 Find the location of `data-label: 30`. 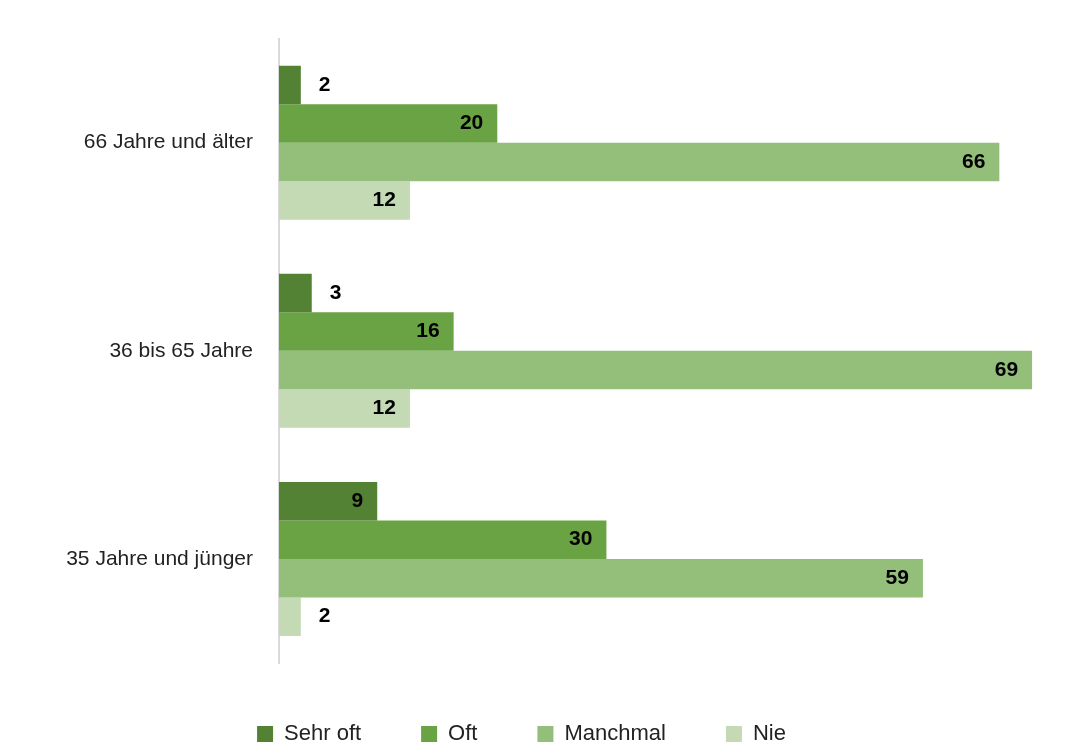

data-label: 30 is located at coordinates (581, 538).